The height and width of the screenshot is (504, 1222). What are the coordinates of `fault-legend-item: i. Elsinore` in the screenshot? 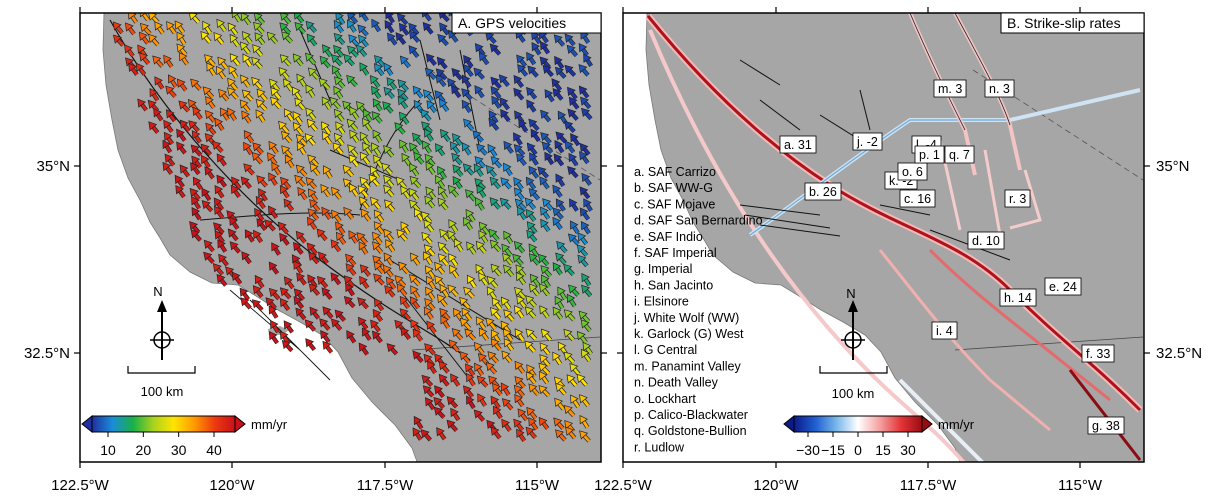 It's located at (661, 302).